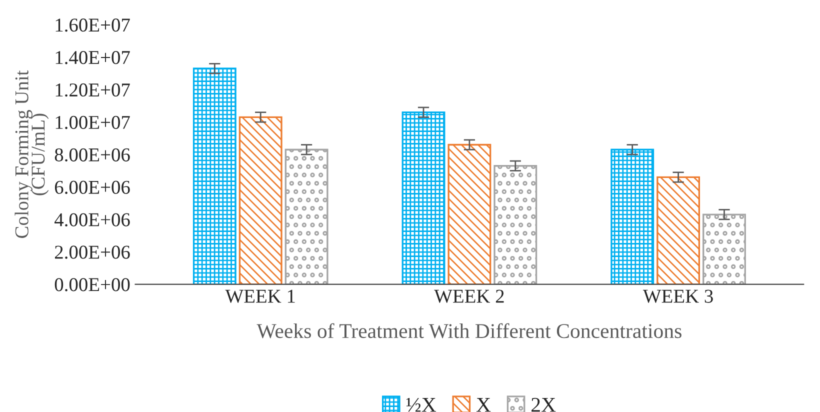 The height and width of the screenshot is (412, 820). Describe the element at coordinates (93, 90) in the screenshot. I see `y-tick-label: 1.20E+07` at that location.